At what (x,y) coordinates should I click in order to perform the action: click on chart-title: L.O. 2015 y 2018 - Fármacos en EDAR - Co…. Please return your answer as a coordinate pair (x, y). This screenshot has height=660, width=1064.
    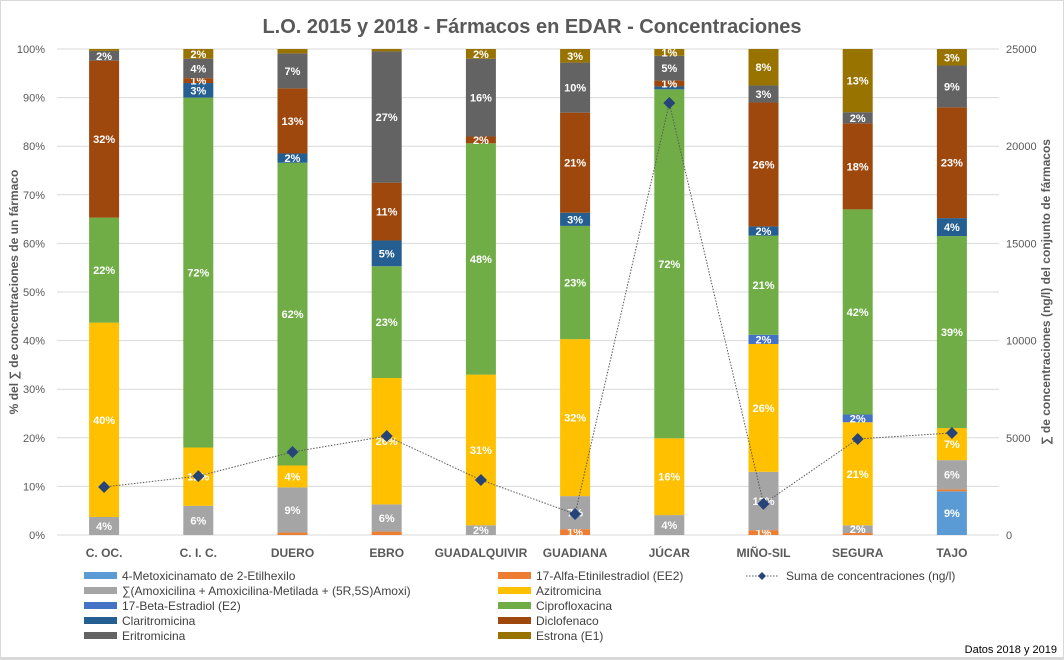
    Looking at the image, I should click on (531, 27).